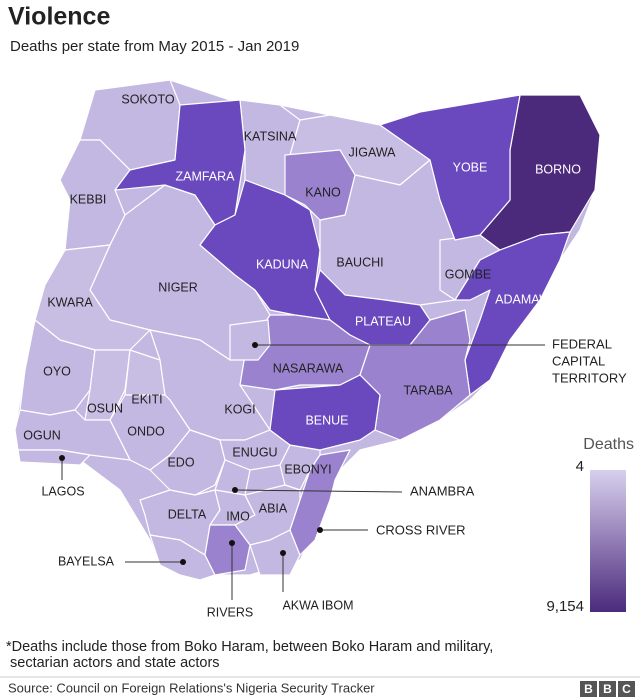 The height and width of the screenshot is (700, 640). Describe the element at coordinates (238, 516) in the screenshot. I see `state-label: IMO` at that location.